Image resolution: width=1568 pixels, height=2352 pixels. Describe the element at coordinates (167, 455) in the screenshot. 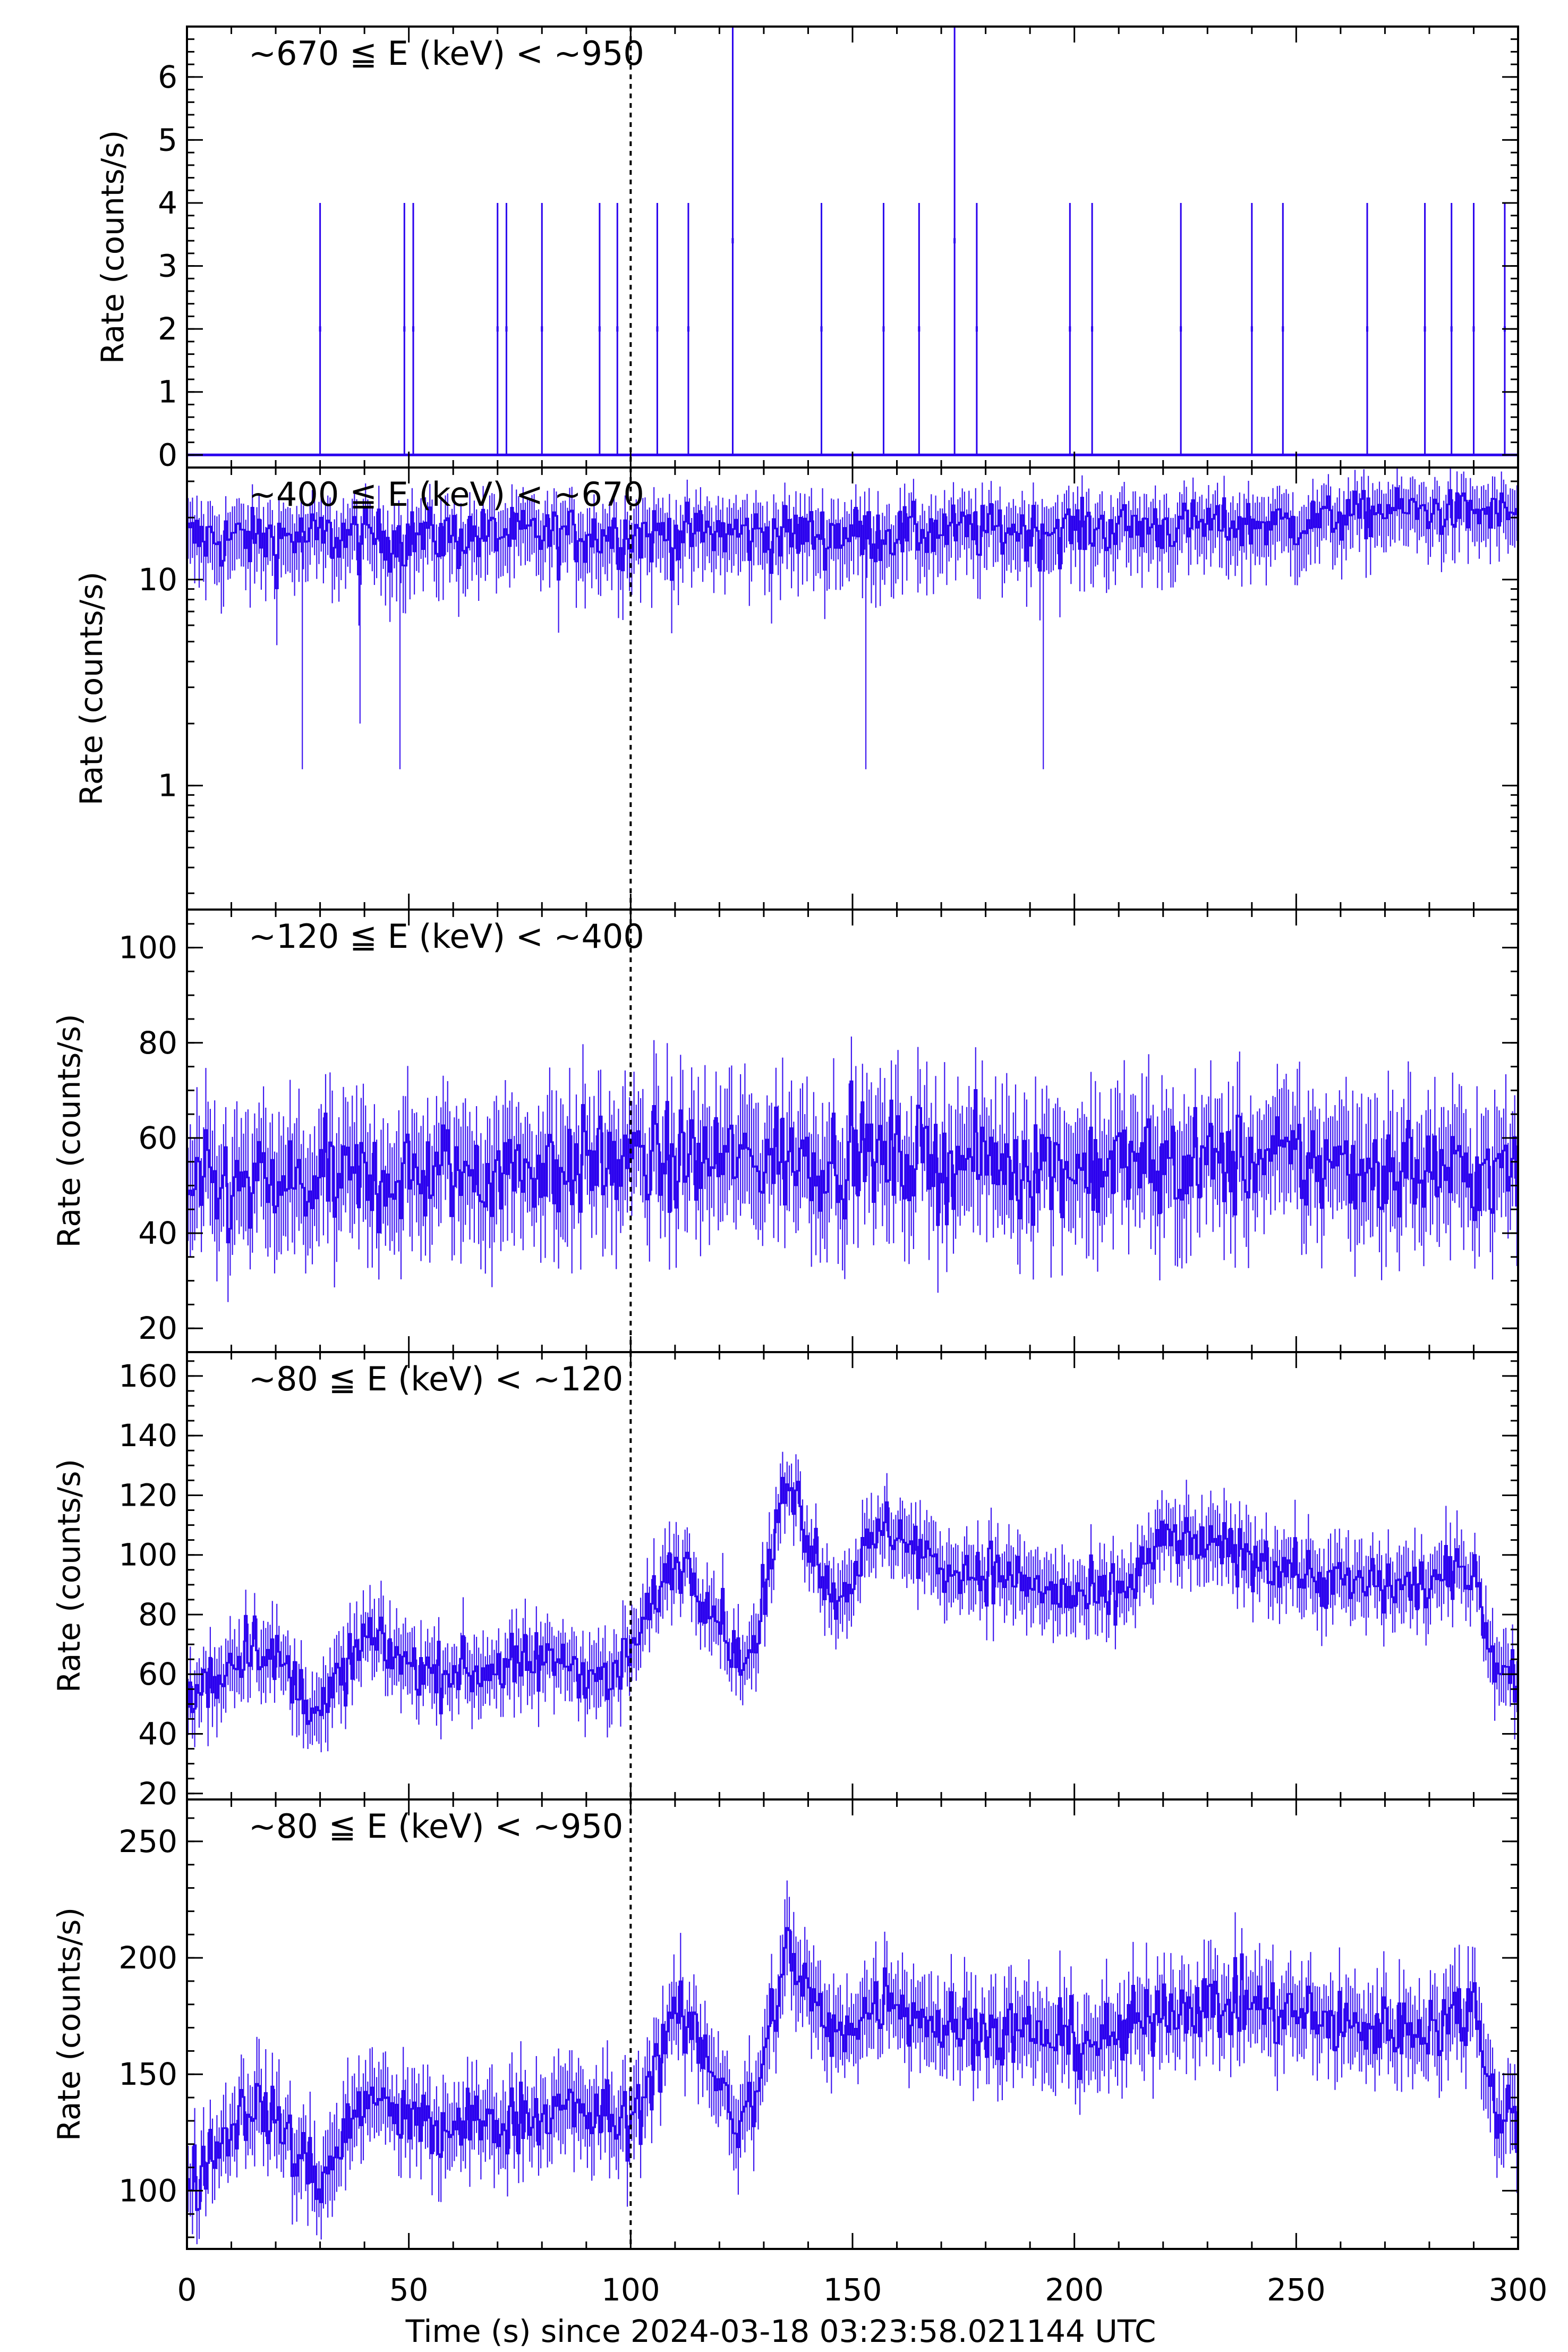

I see `y-tick-label: 0` at that location.